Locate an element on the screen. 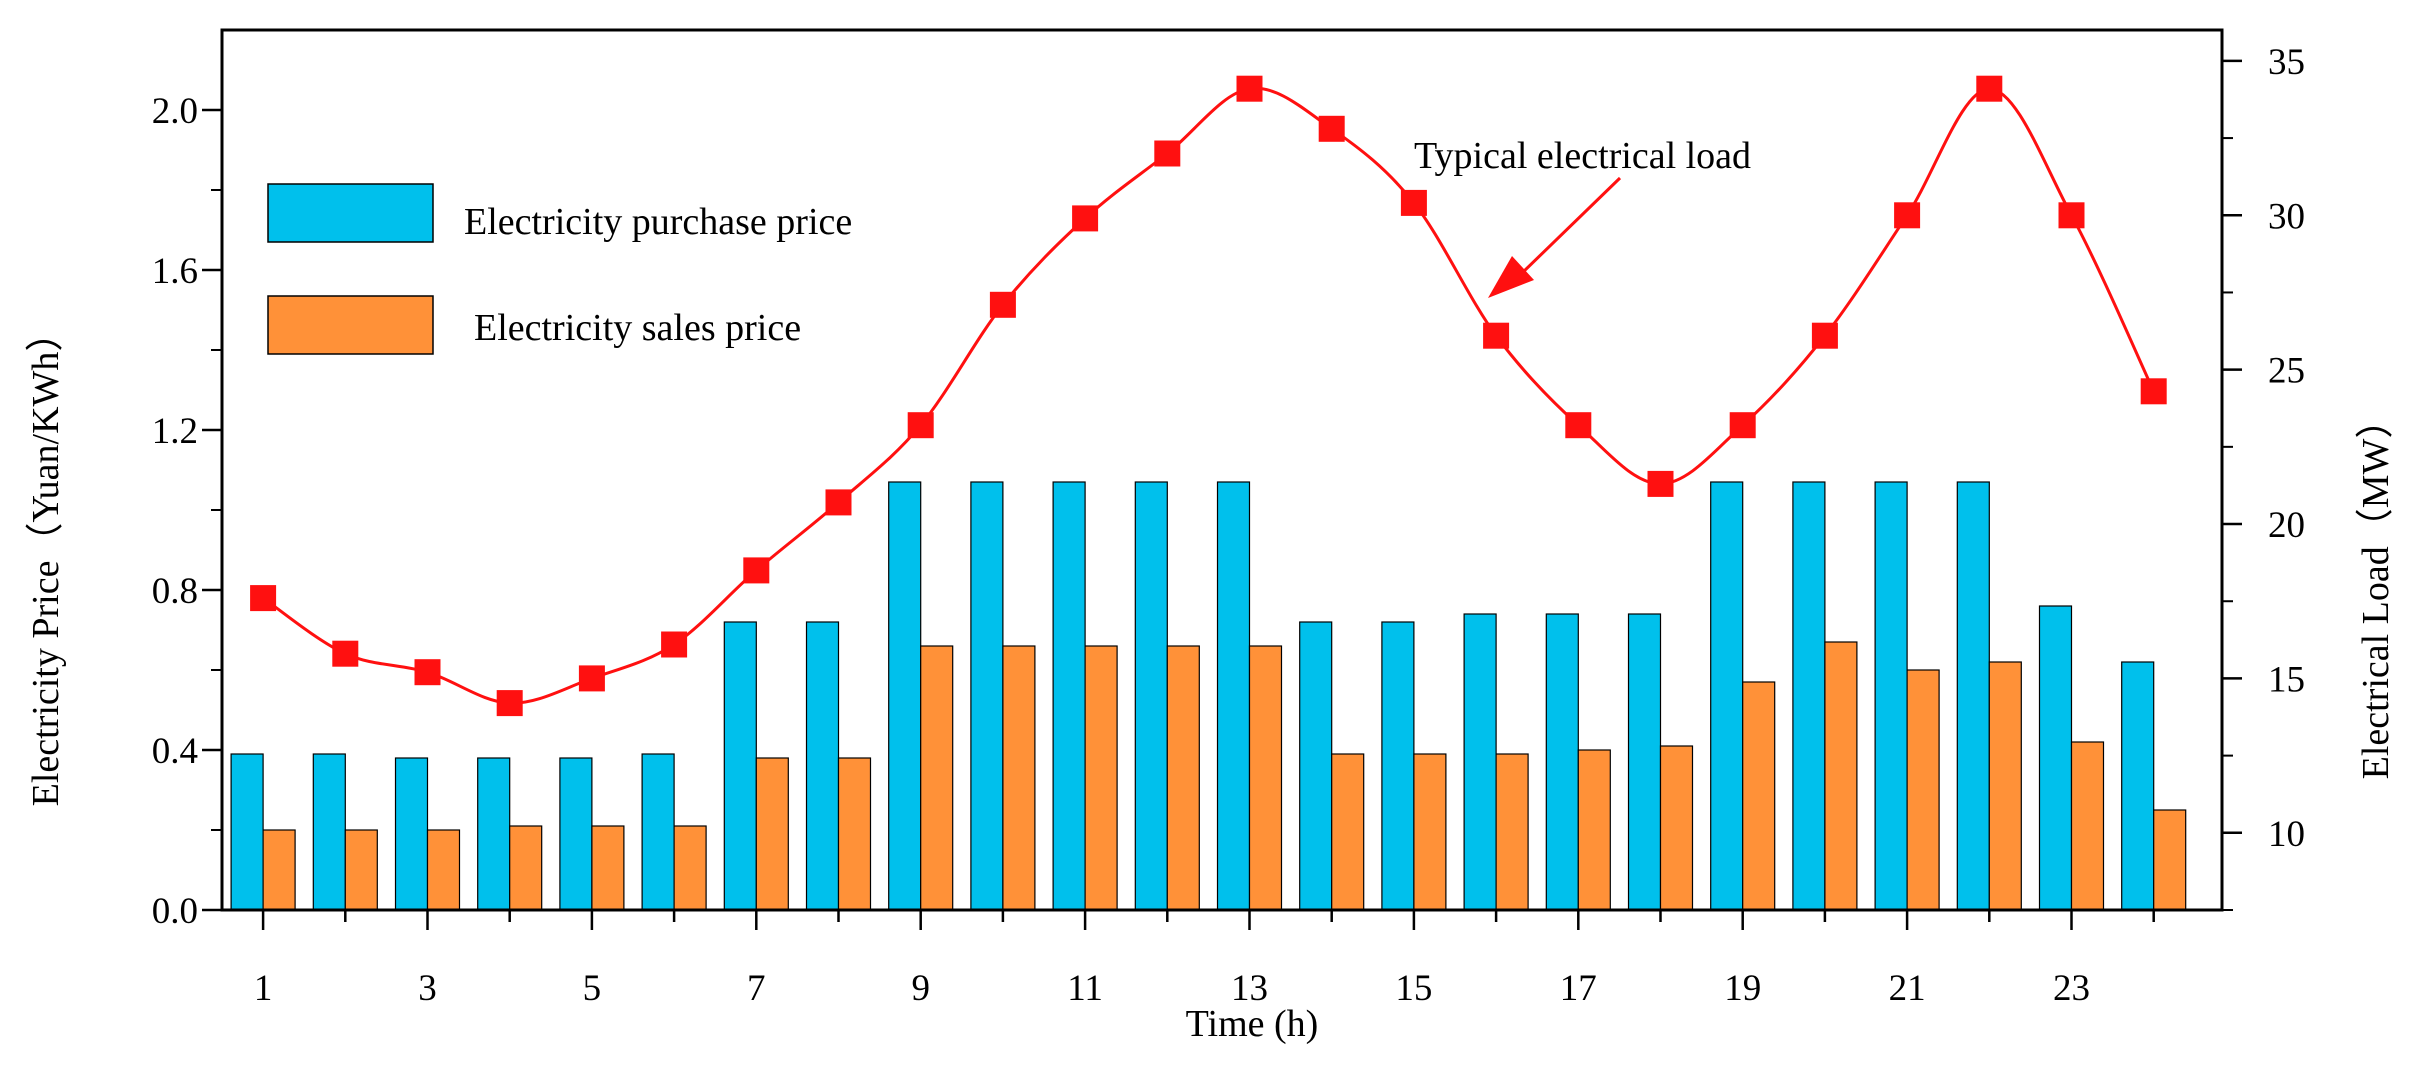  y-axis-title-right: Electrical Load（MW） is located at coordinates (2376, 590).